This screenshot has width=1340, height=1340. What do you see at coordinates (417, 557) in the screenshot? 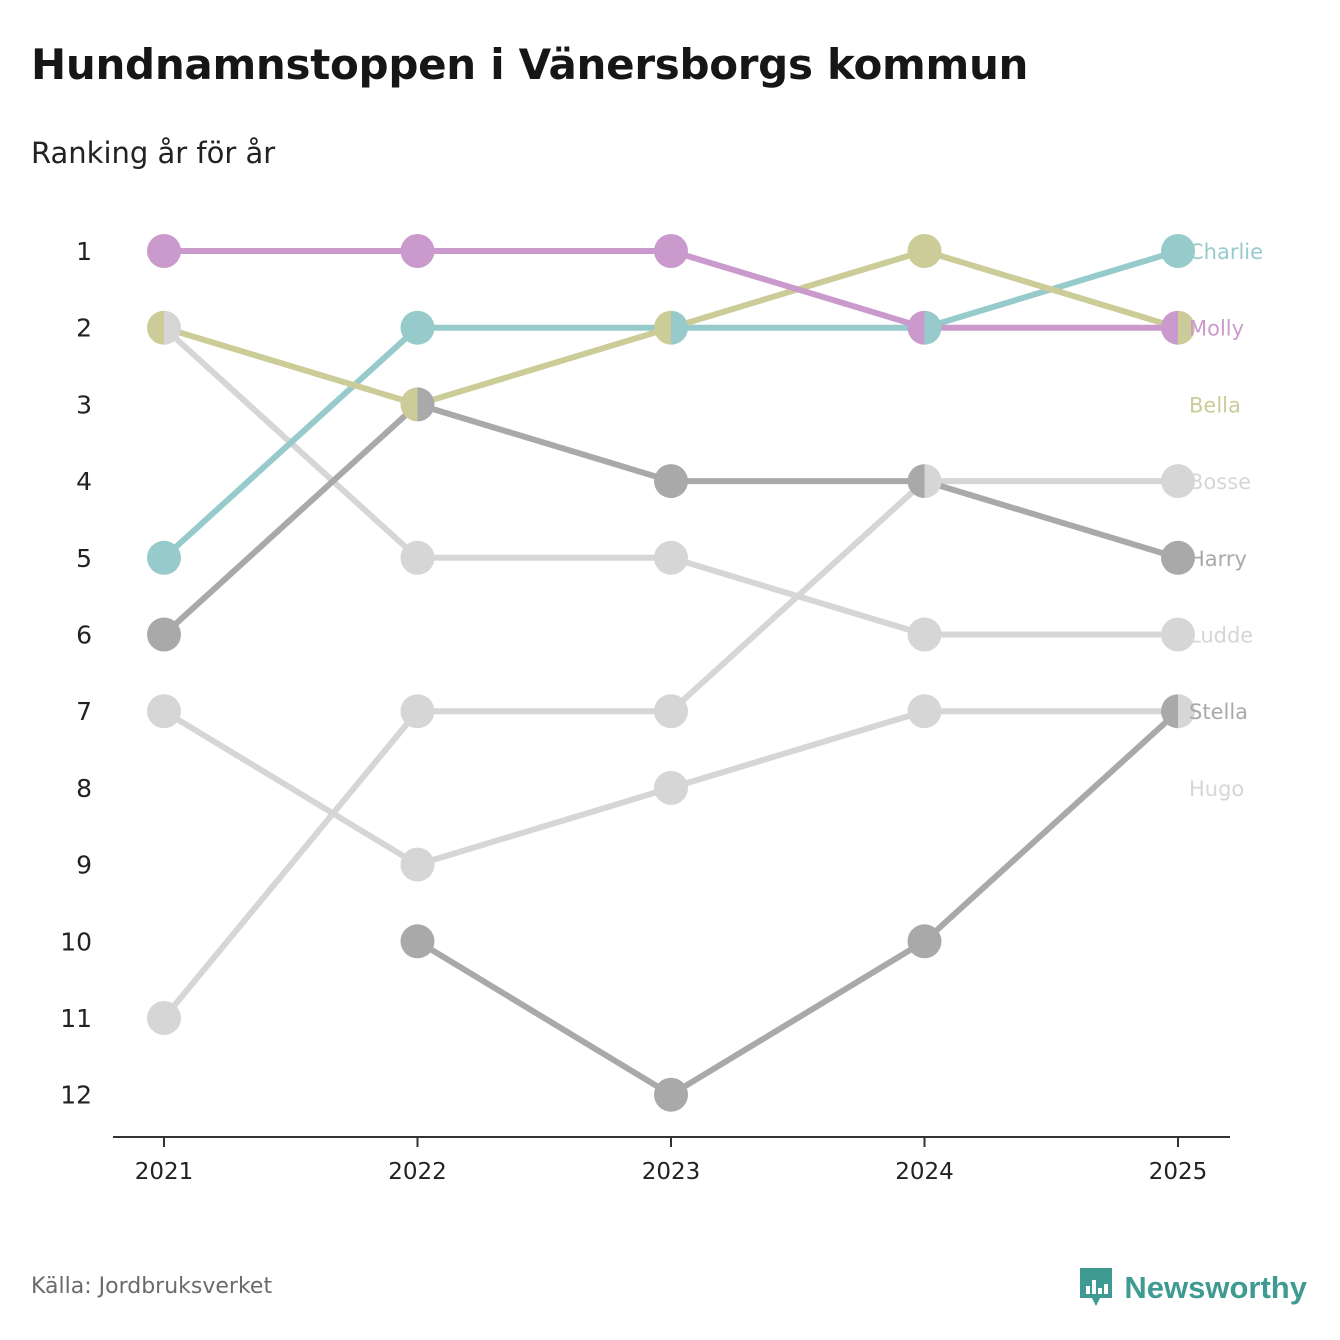
I see `point-ludde-2022` at bounding box center [417, 557].